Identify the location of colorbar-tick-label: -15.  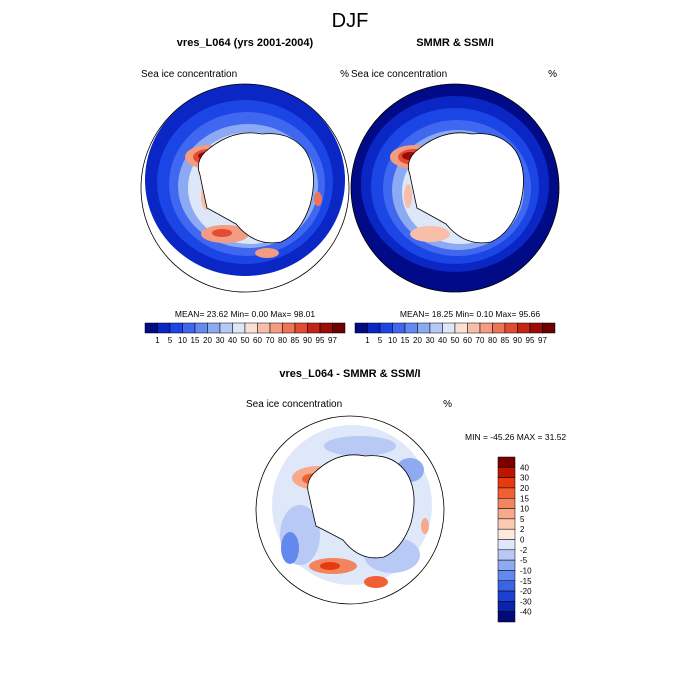
(526, 581).